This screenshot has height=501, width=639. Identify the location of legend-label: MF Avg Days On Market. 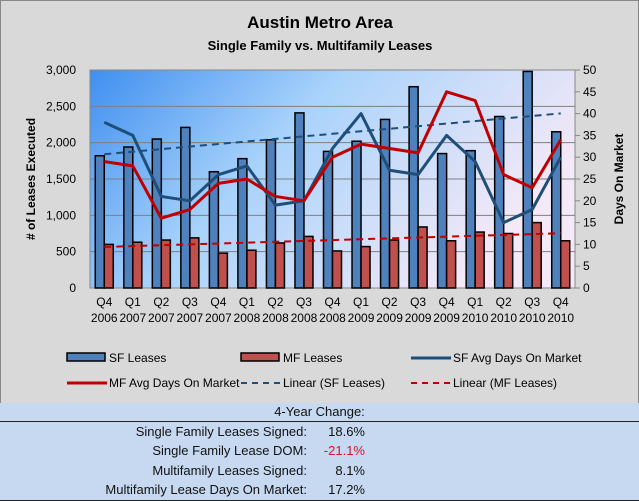
(174, 383).